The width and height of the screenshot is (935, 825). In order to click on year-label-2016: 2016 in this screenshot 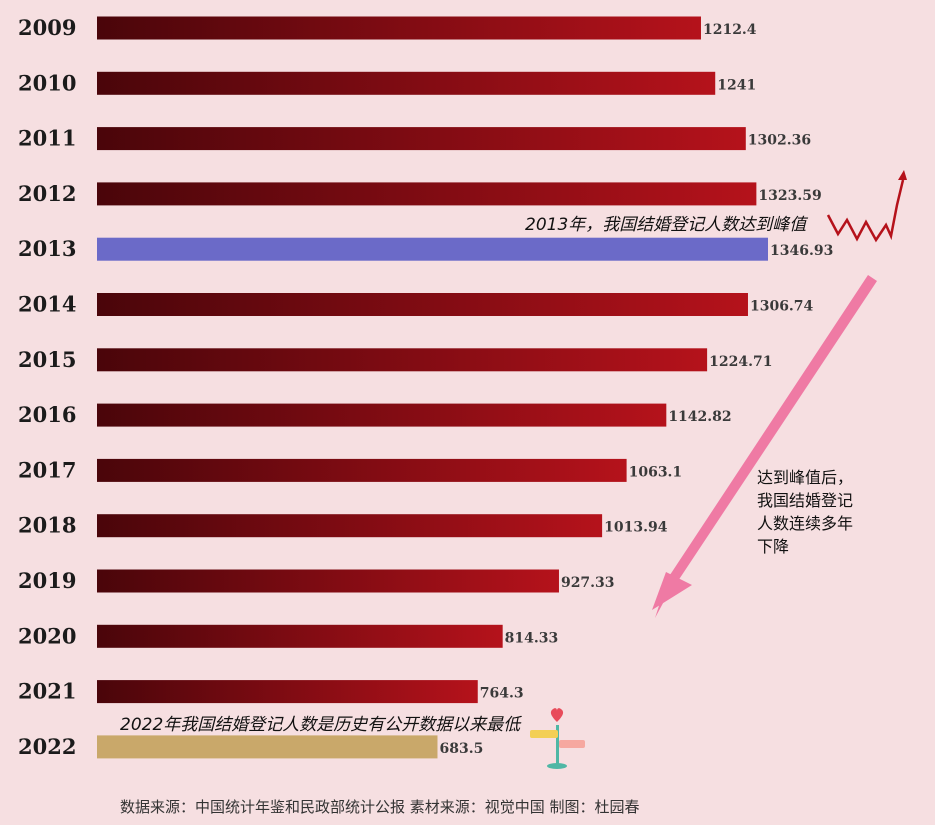, I will do `click(47, 414)`.